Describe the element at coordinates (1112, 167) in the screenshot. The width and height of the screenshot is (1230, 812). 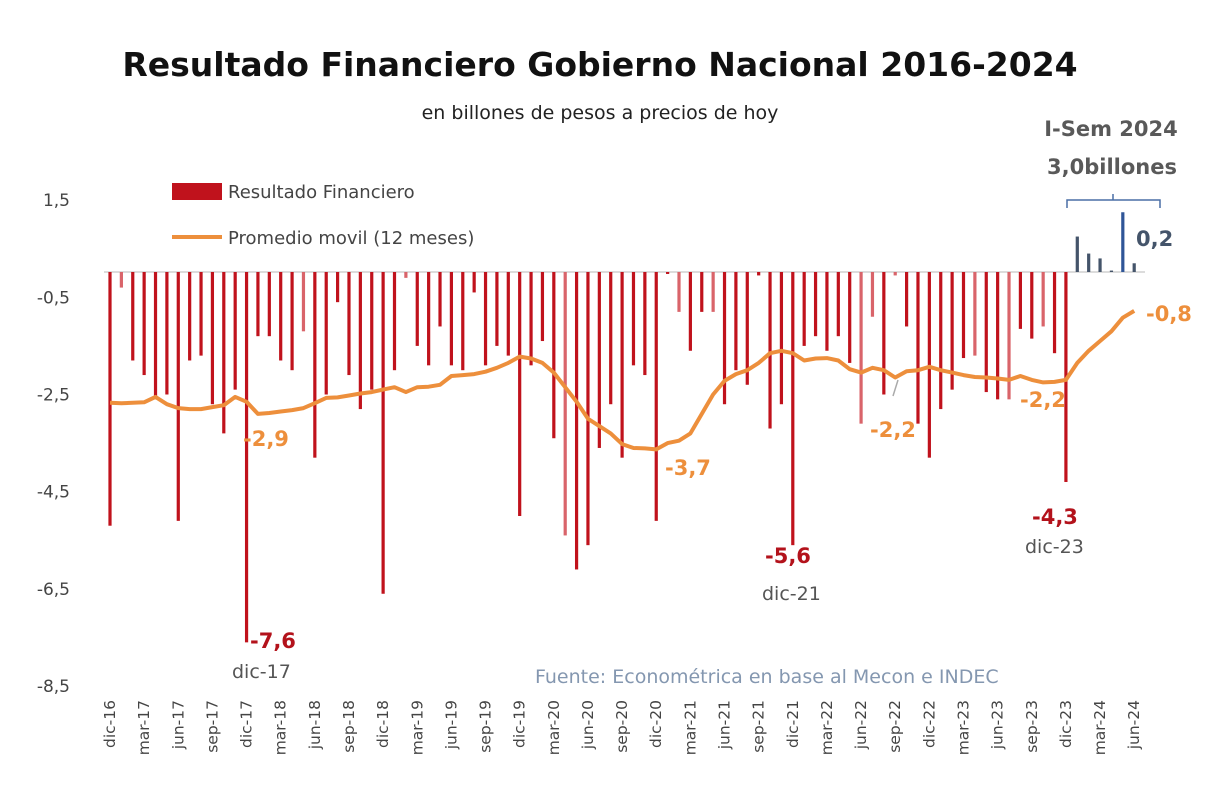
I see `annotation-sem-total: 3,0billones` at that location.